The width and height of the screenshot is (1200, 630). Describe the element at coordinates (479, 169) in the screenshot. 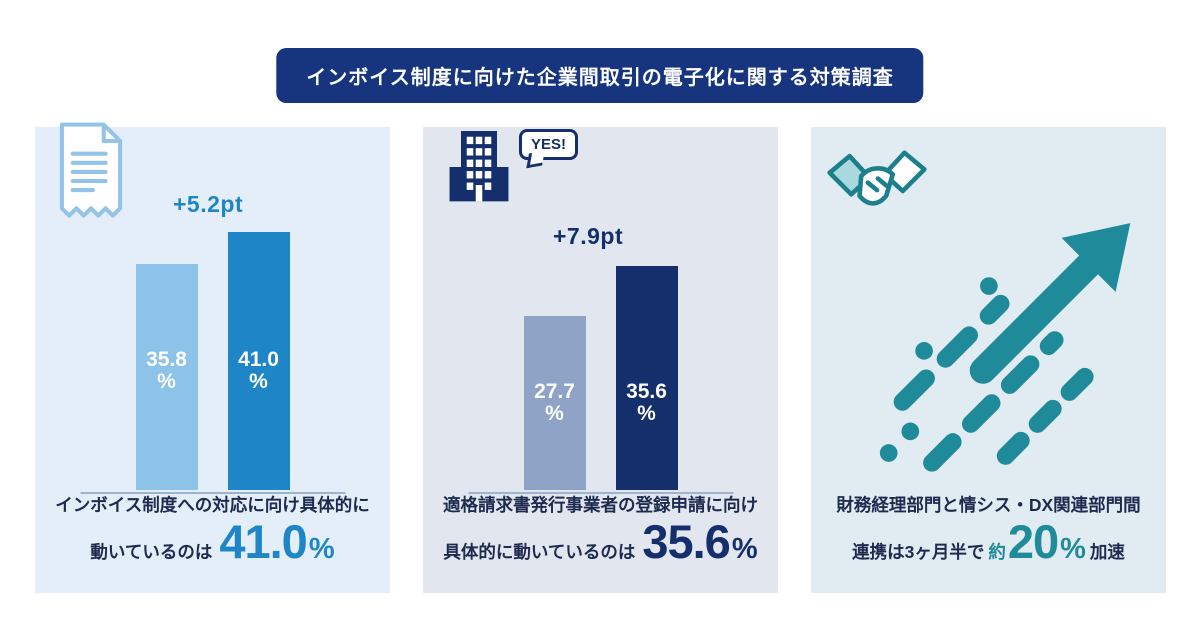

I see `building-icon` at that location.